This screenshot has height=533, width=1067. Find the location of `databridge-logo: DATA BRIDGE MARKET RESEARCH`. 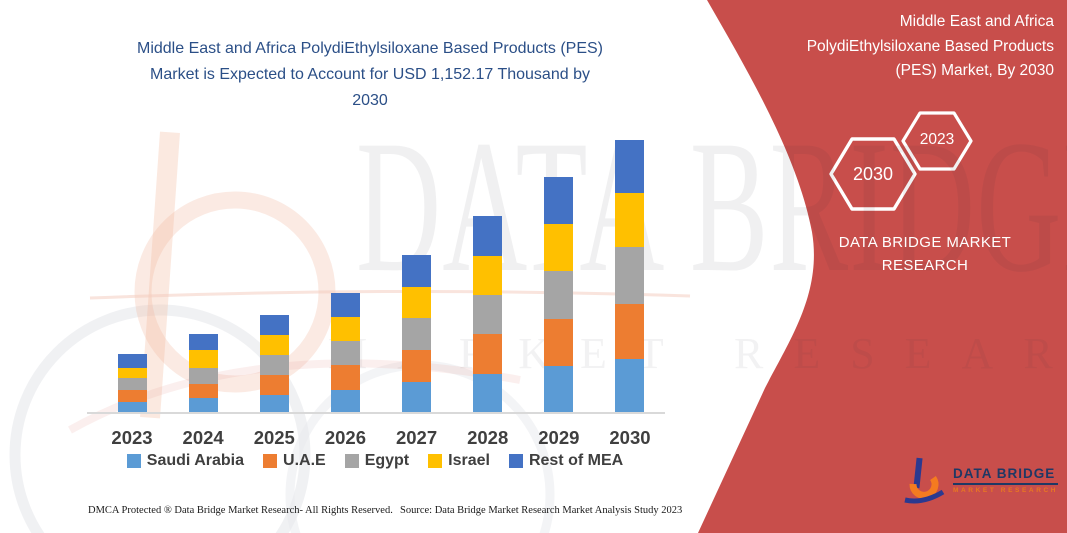

databridge-logo: DATA BRIDGE MARKET RESEARCH is located at coordinates (983, 480).